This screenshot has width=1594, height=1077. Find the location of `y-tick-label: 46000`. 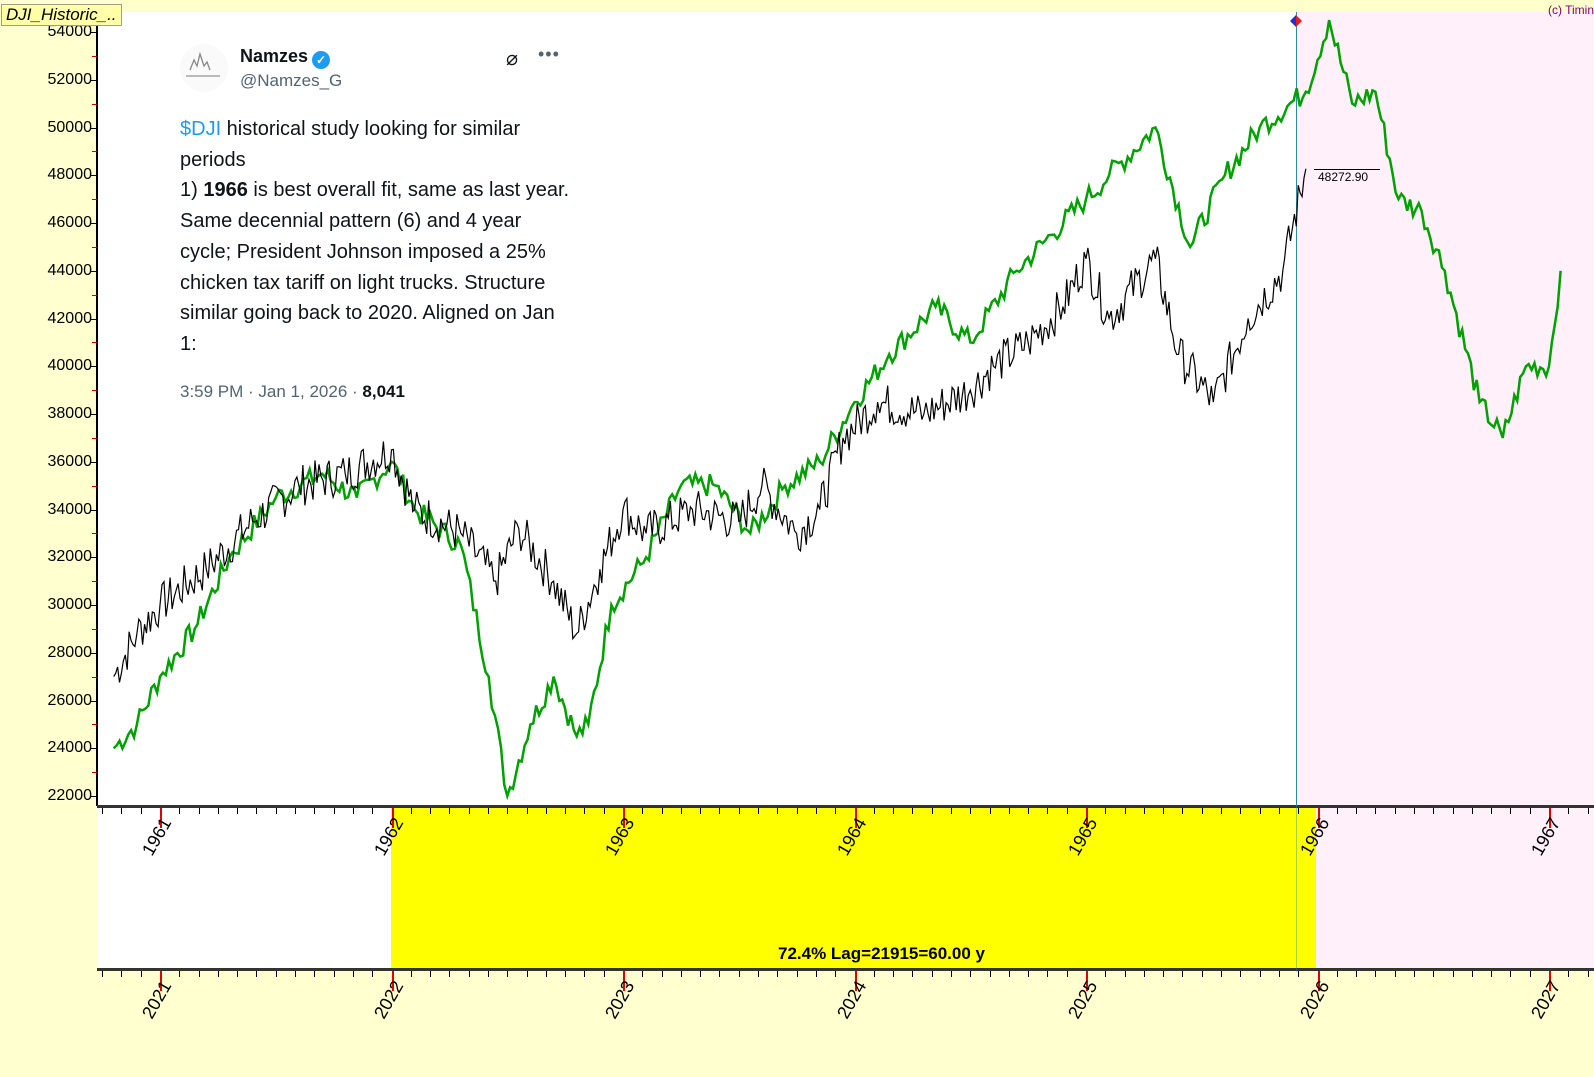

y-tick-label: 46000 is located at coordinates (70, 222).